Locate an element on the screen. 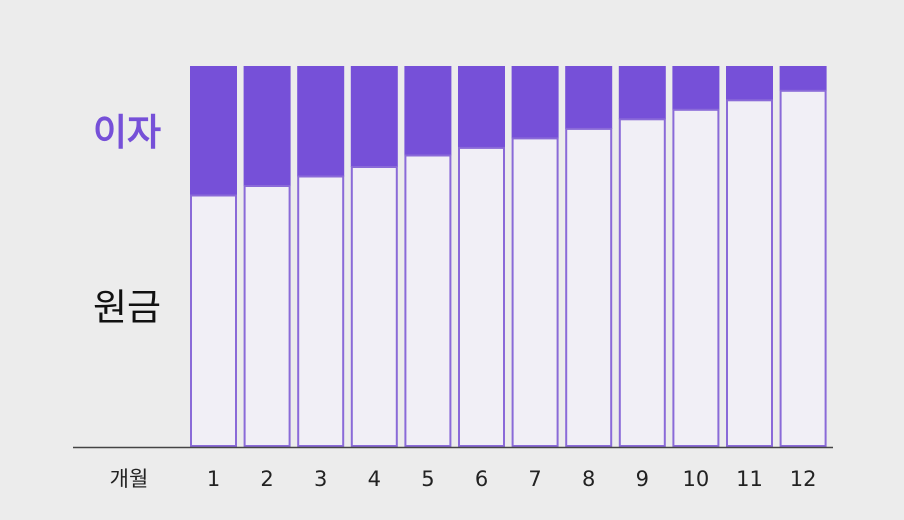 The height and width of the screenshot is (520, 904). x-tick-label-6: 6 is located at coordinates (481, 479).